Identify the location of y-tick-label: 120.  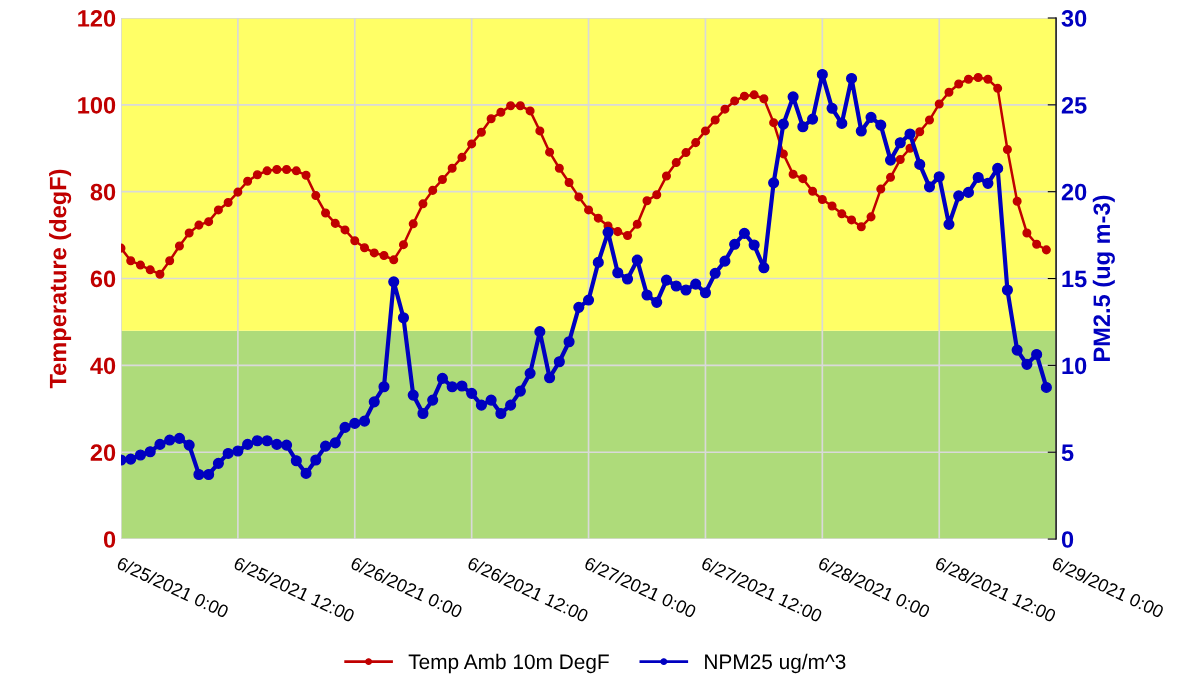
(97, 18).